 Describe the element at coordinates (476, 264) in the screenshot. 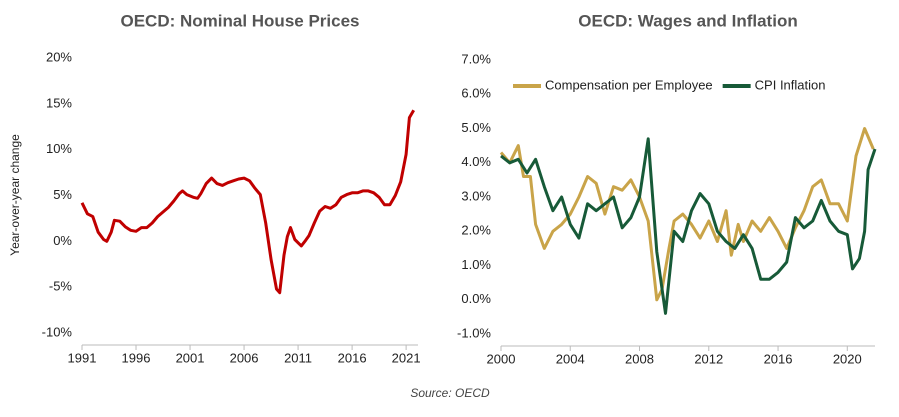

I see `y-tick-label: 1.0%` at that location.